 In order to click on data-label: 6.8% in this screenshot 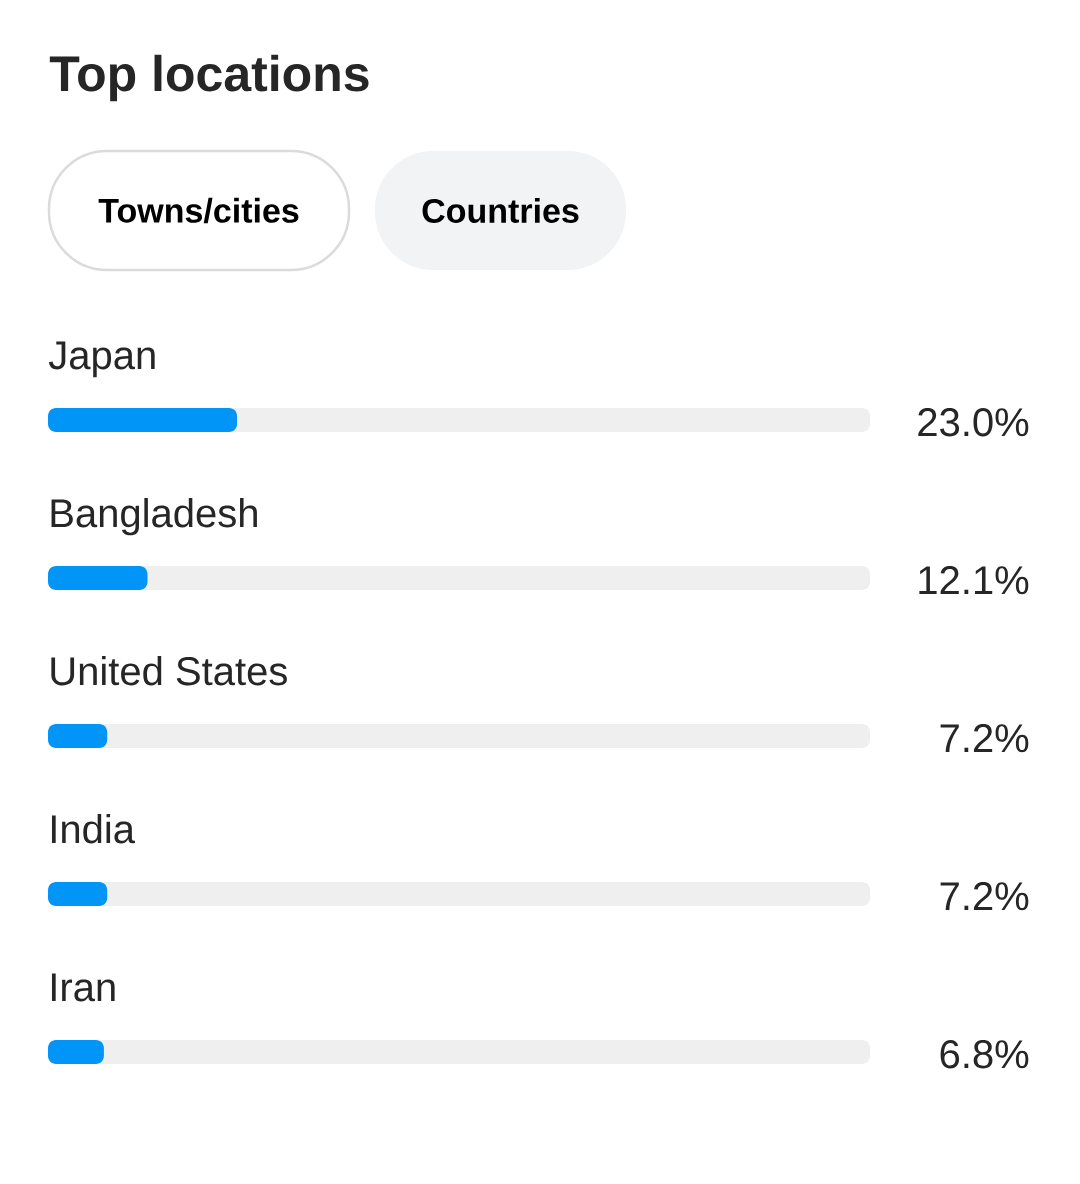, I will do `click(984, 1054)`.